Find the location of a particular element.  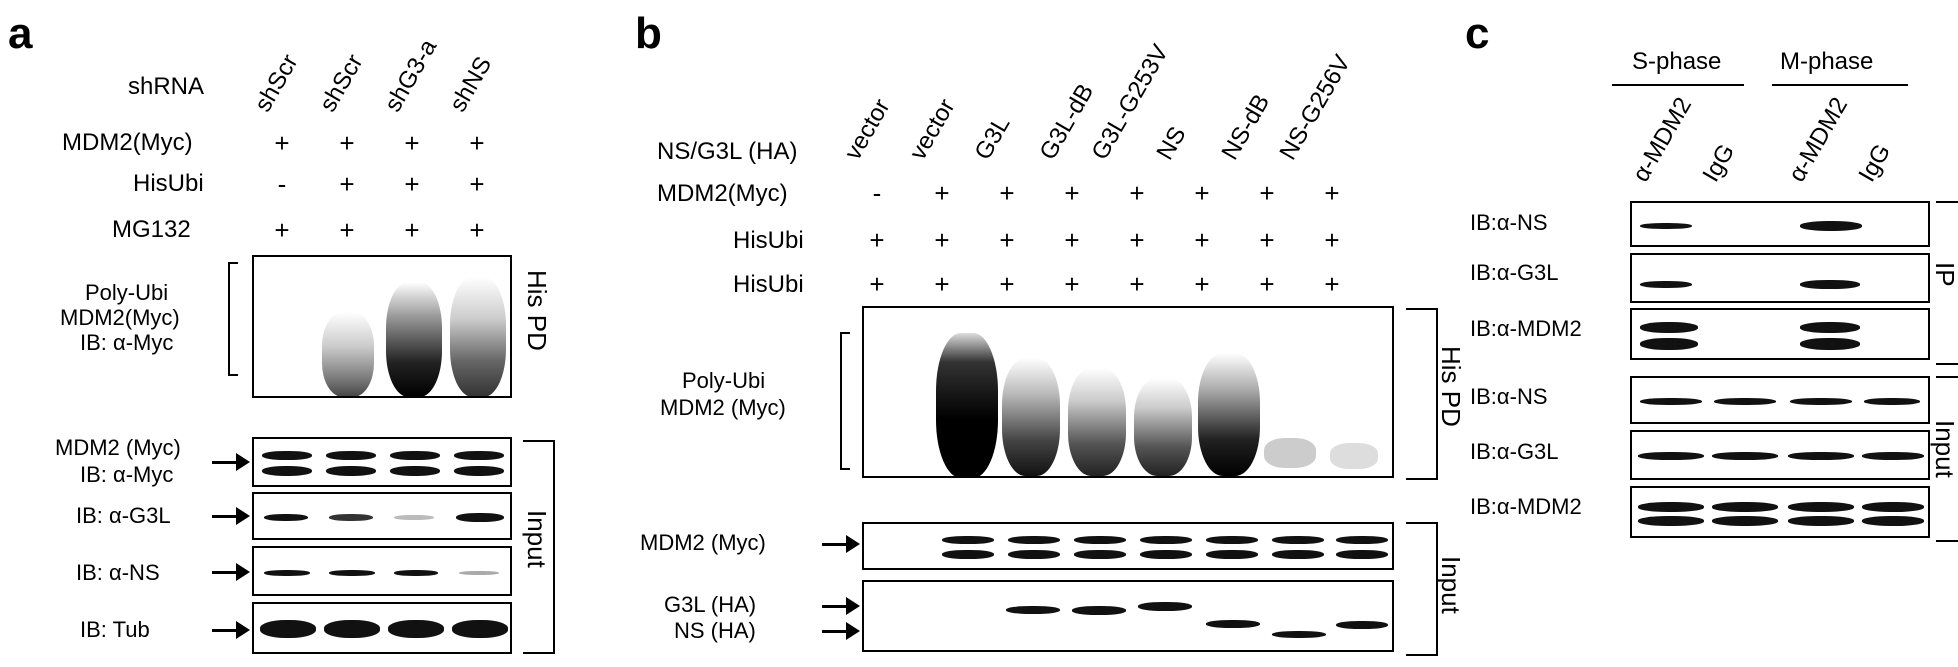

input-blot-g3l is located at coordinates (1780, 455).